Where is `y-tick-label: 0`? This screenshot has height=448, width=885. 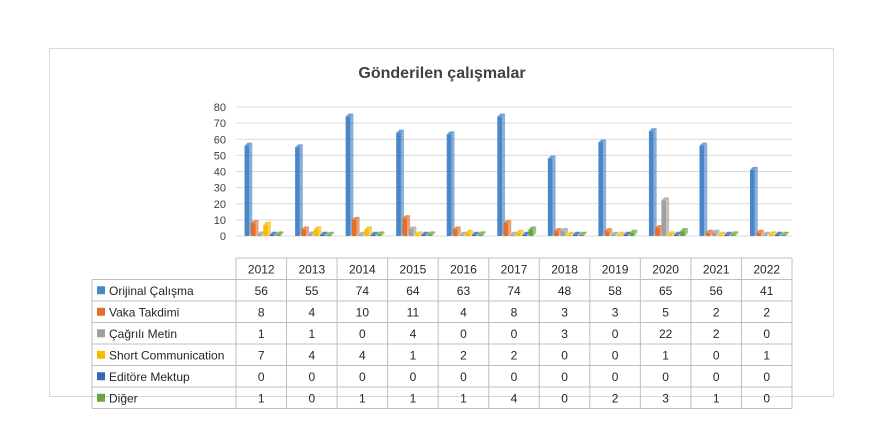
y-tick-label: 0 is located at coordinates (223, 237).